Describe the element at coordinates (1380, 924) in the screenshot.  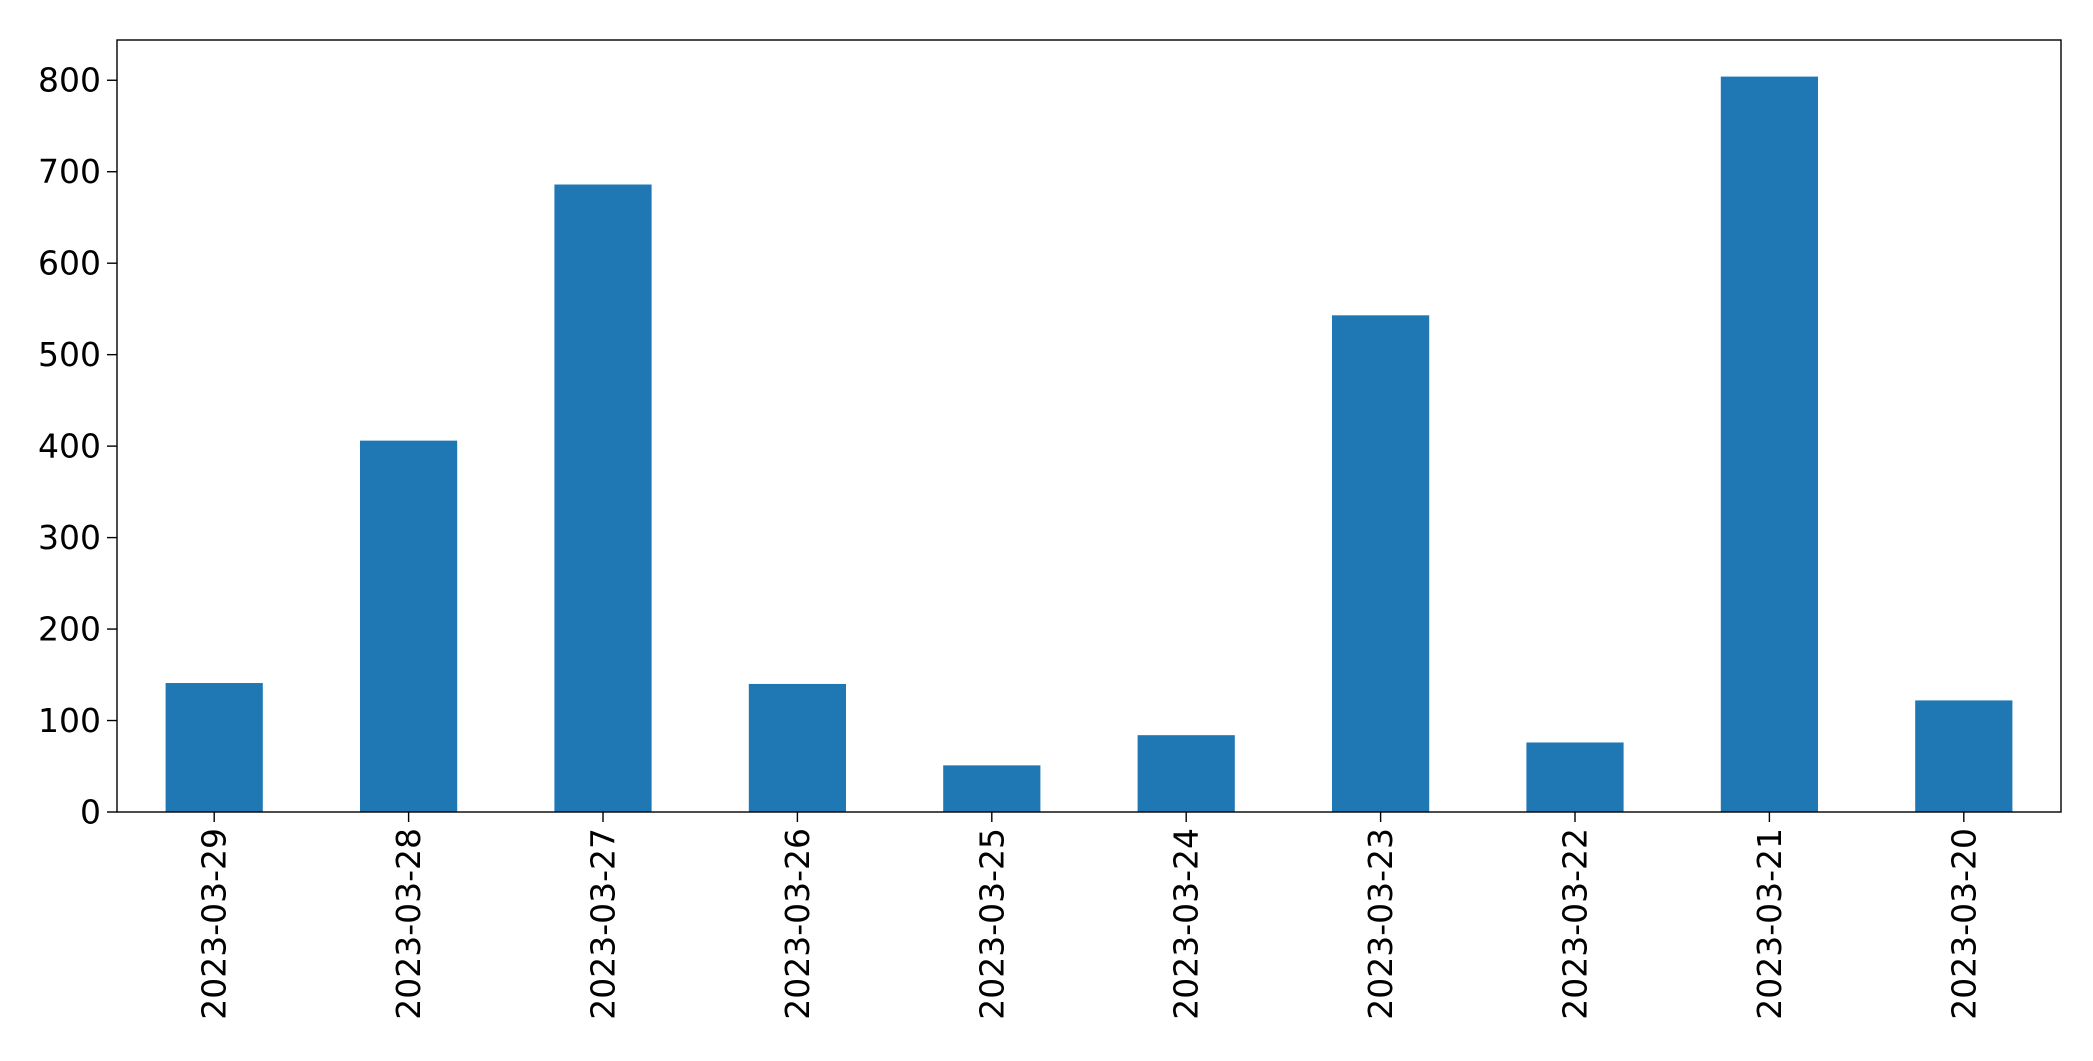
I see `x-tick-label: 2023-03-23` at that location.